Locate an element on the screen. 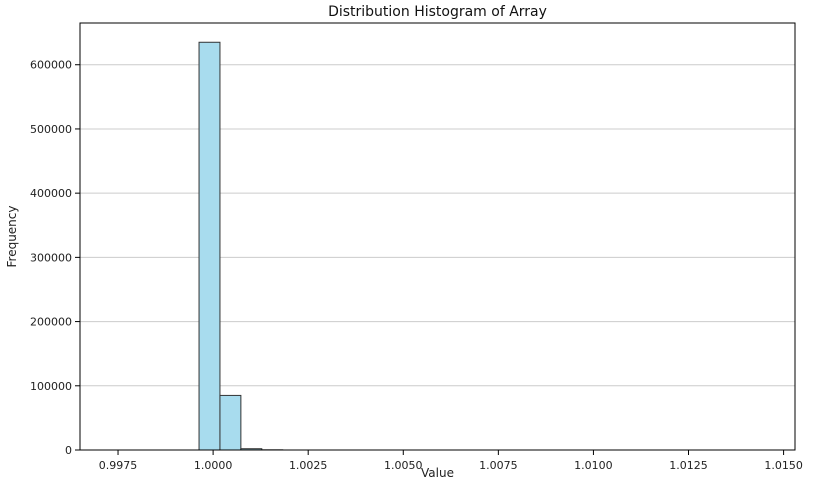 The height and width of the screenshot is (479, 820). x-axis-title: Value is located at coordinates (437, 472).